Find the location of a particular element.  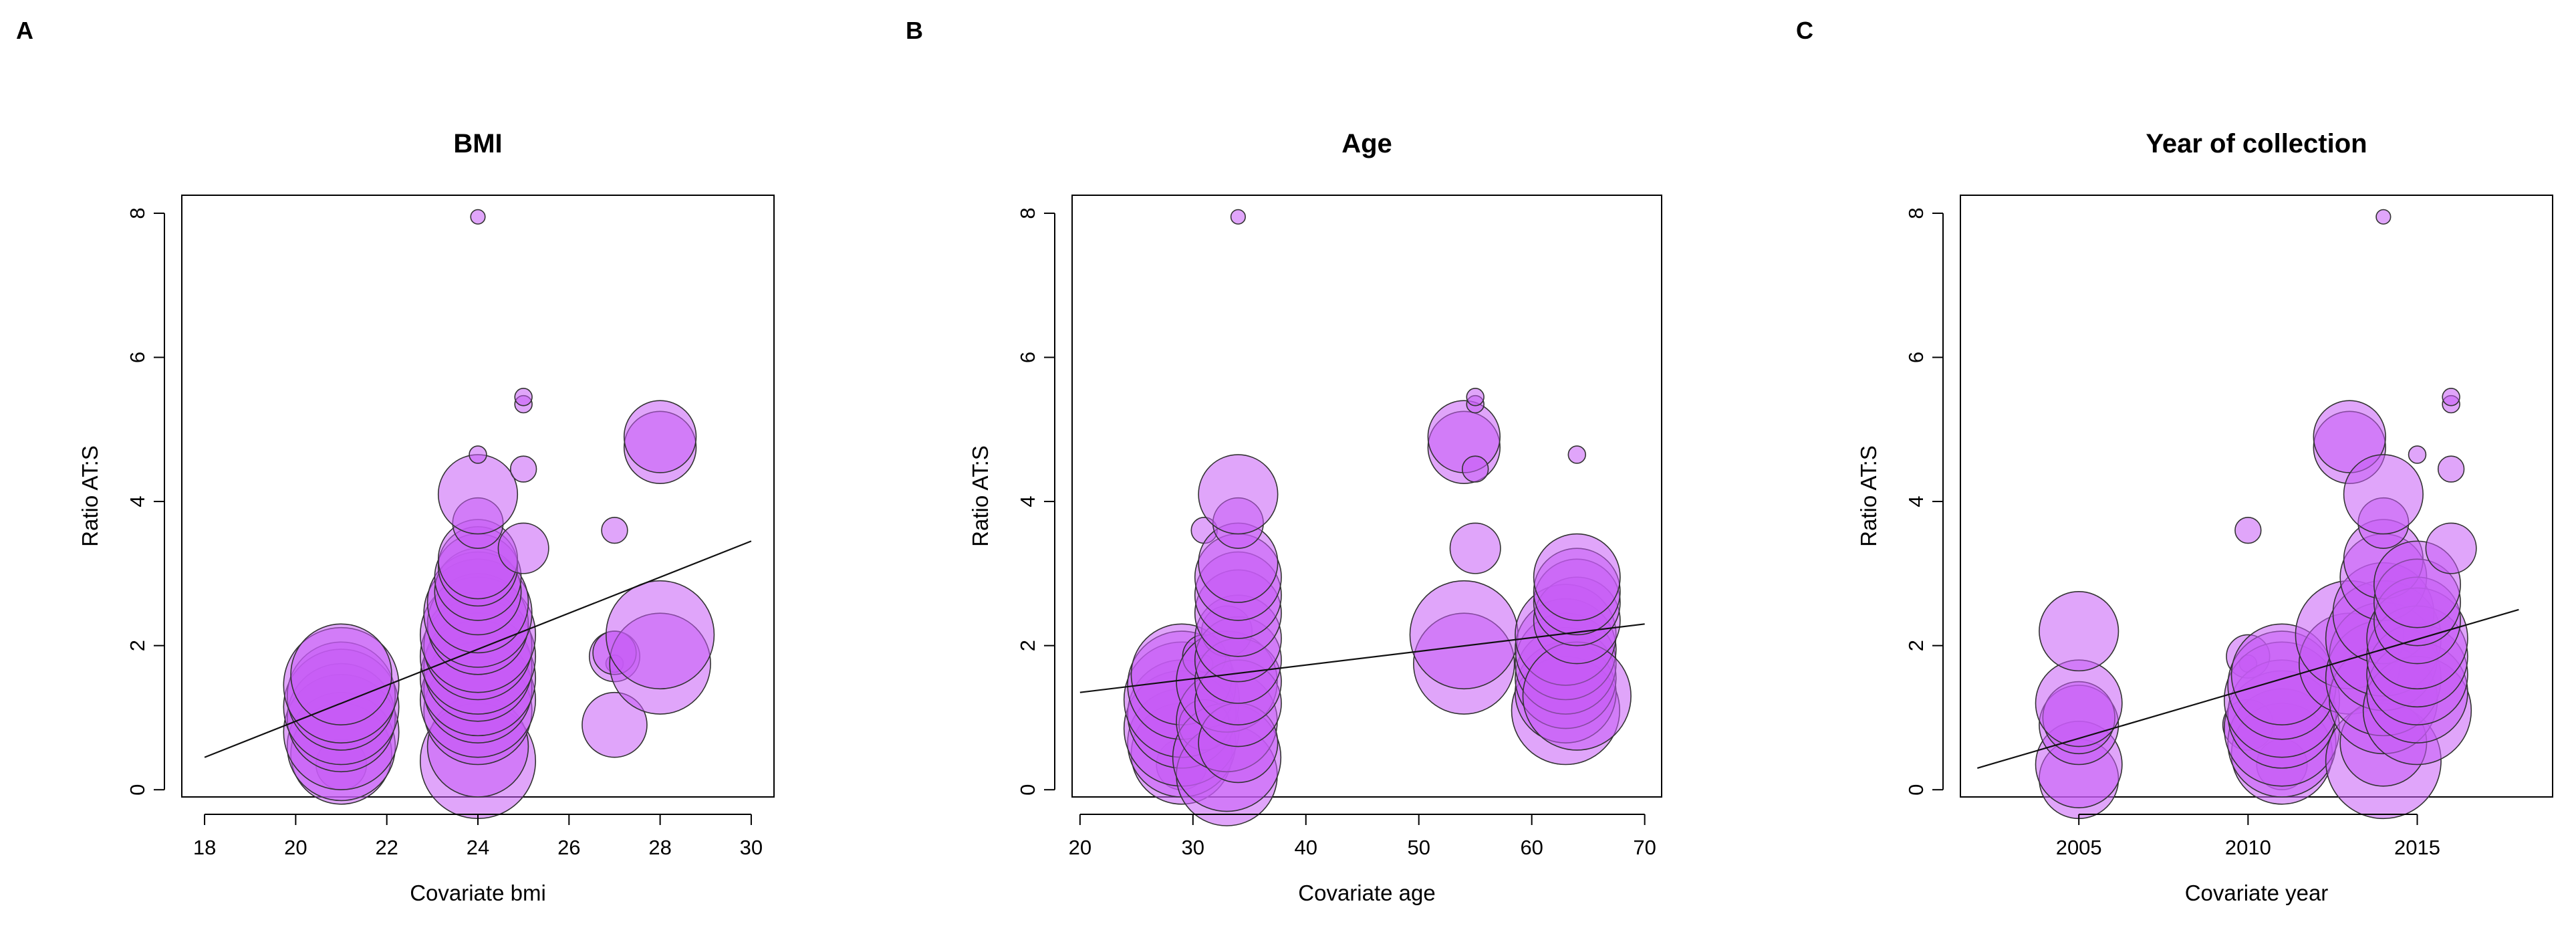

x-tick-label: 28 is located at coordinates (660, 847).